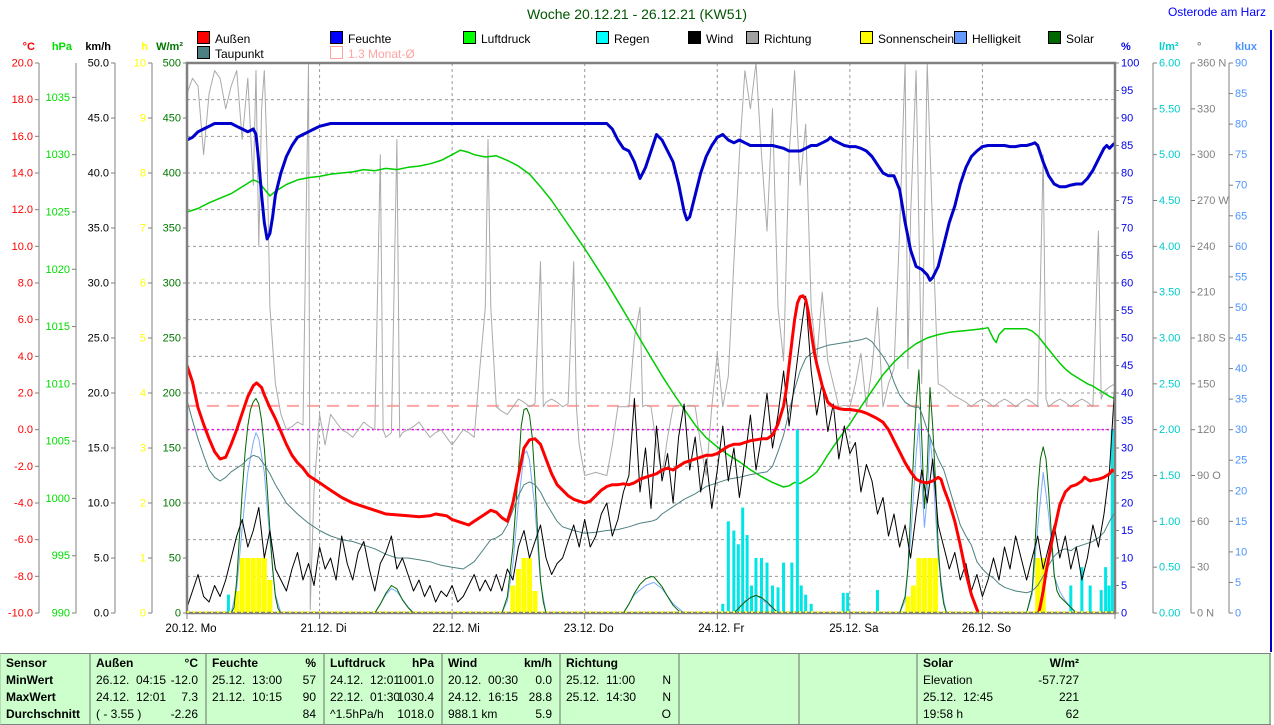 This screenshot has height=725, width=1274. I want to click on taupunkt-swatch-icon, so click(203, 52).